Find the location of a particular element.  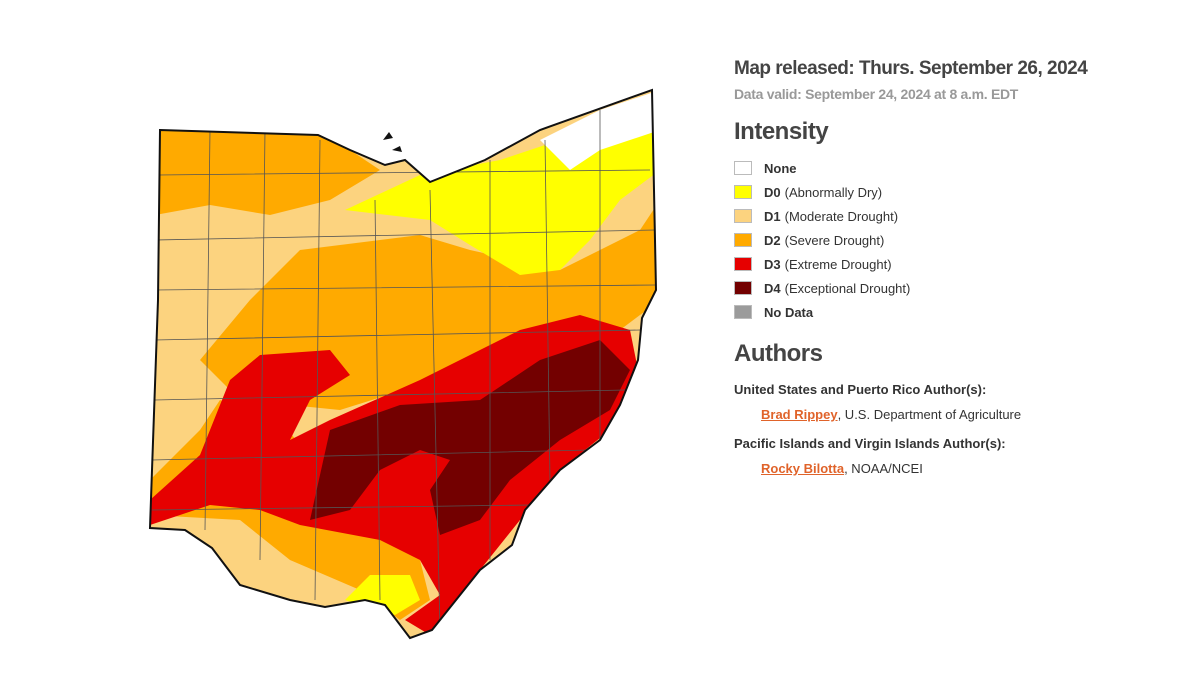

legend-item: D0 (Abnormally Dry) is located at coordinates (954, 192).